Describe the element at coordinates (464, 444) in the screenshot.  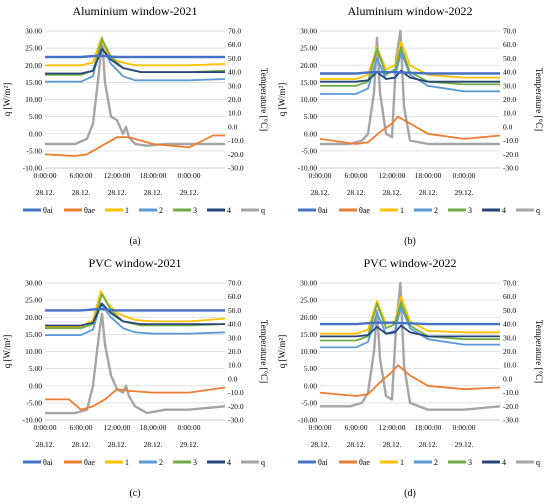
I see `x-date-tick-label: 29.12.` at that location.